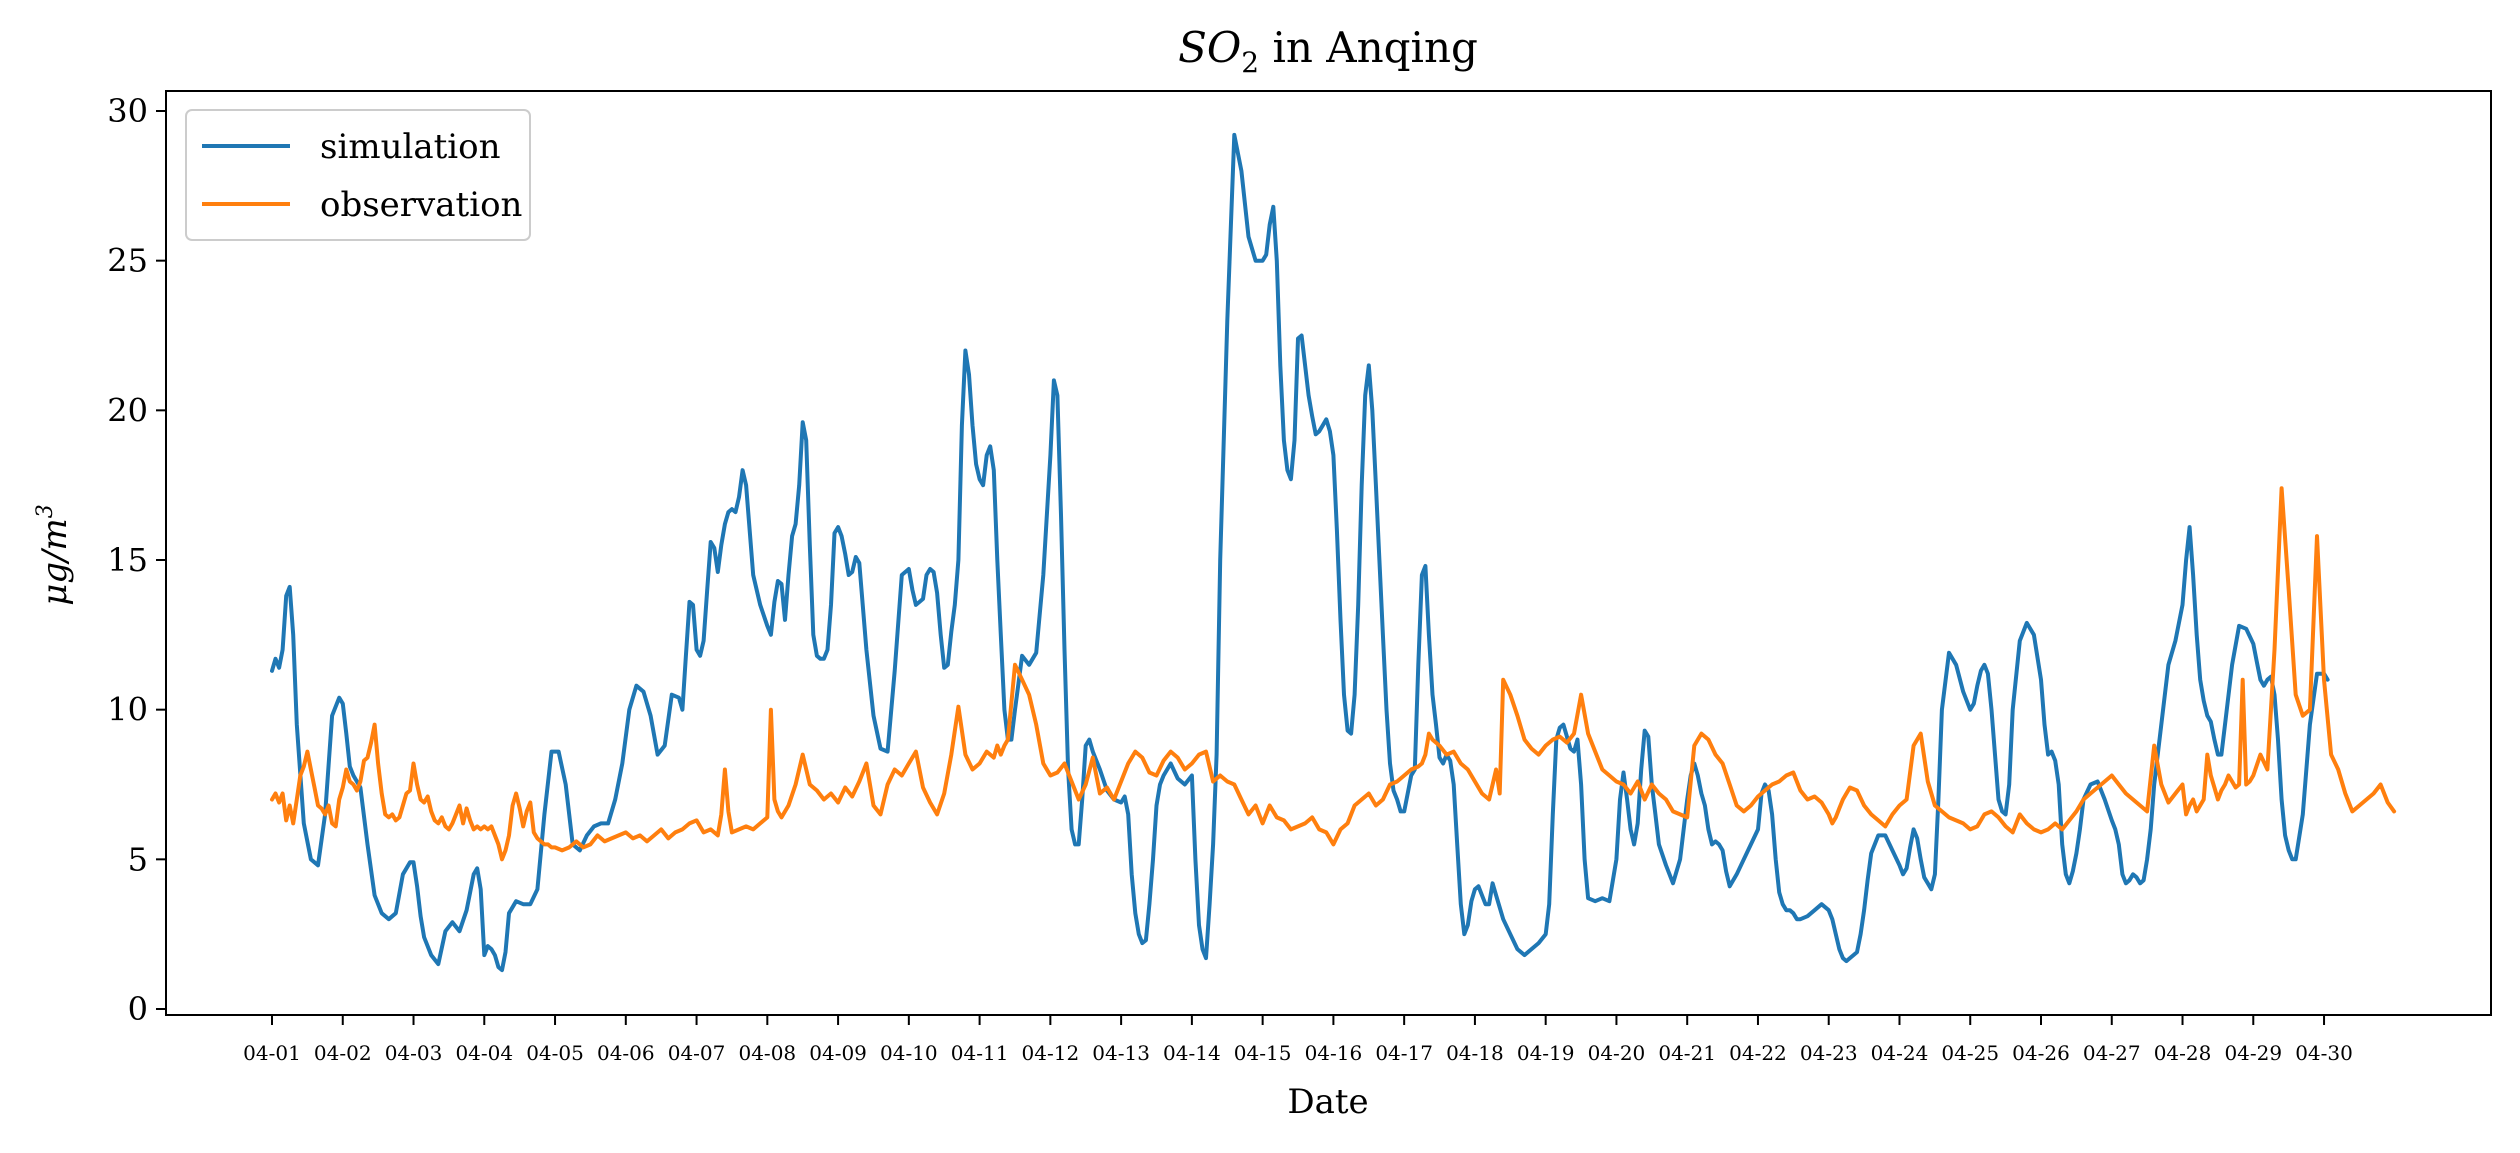 The image size is (2520, 1153). Describe the element at coordinates (410, 147) in the screenshot. I see `legend-label-simulation: simulation` at that location.